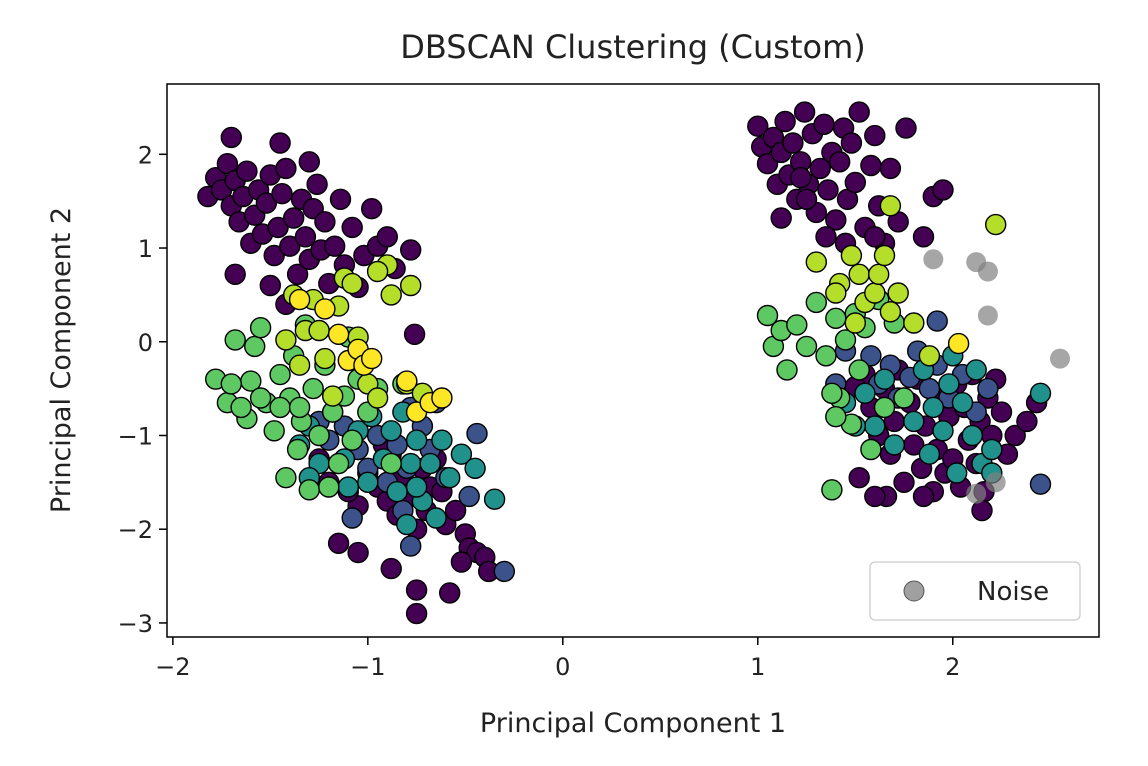 Image resolution: width=1148 pixels, height=766 pixels. What do you see at coordinates (61, 360) in the screenshot?
I see `y-axis-label: Principal Component 2` at bounding box center [61, 360].